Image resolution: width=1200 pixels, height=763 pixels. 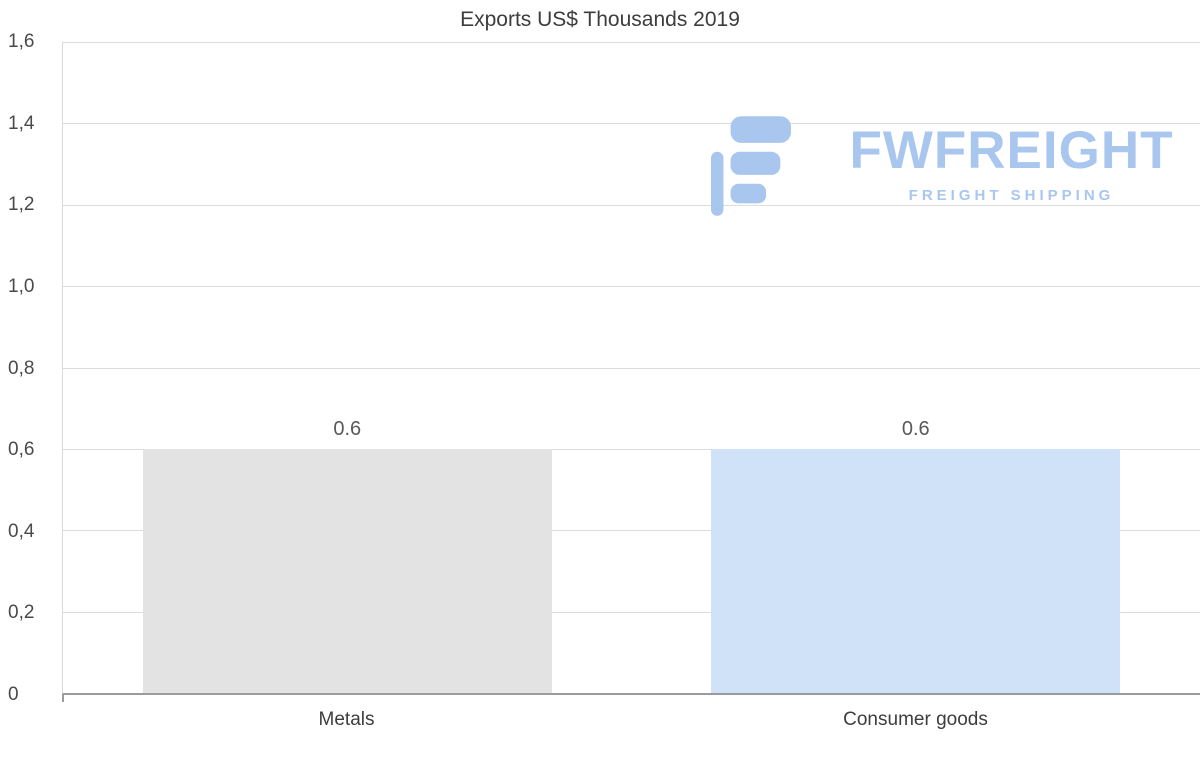 I want to click on y-axis-tick-label: 1,0, so click(x=21, y=286).